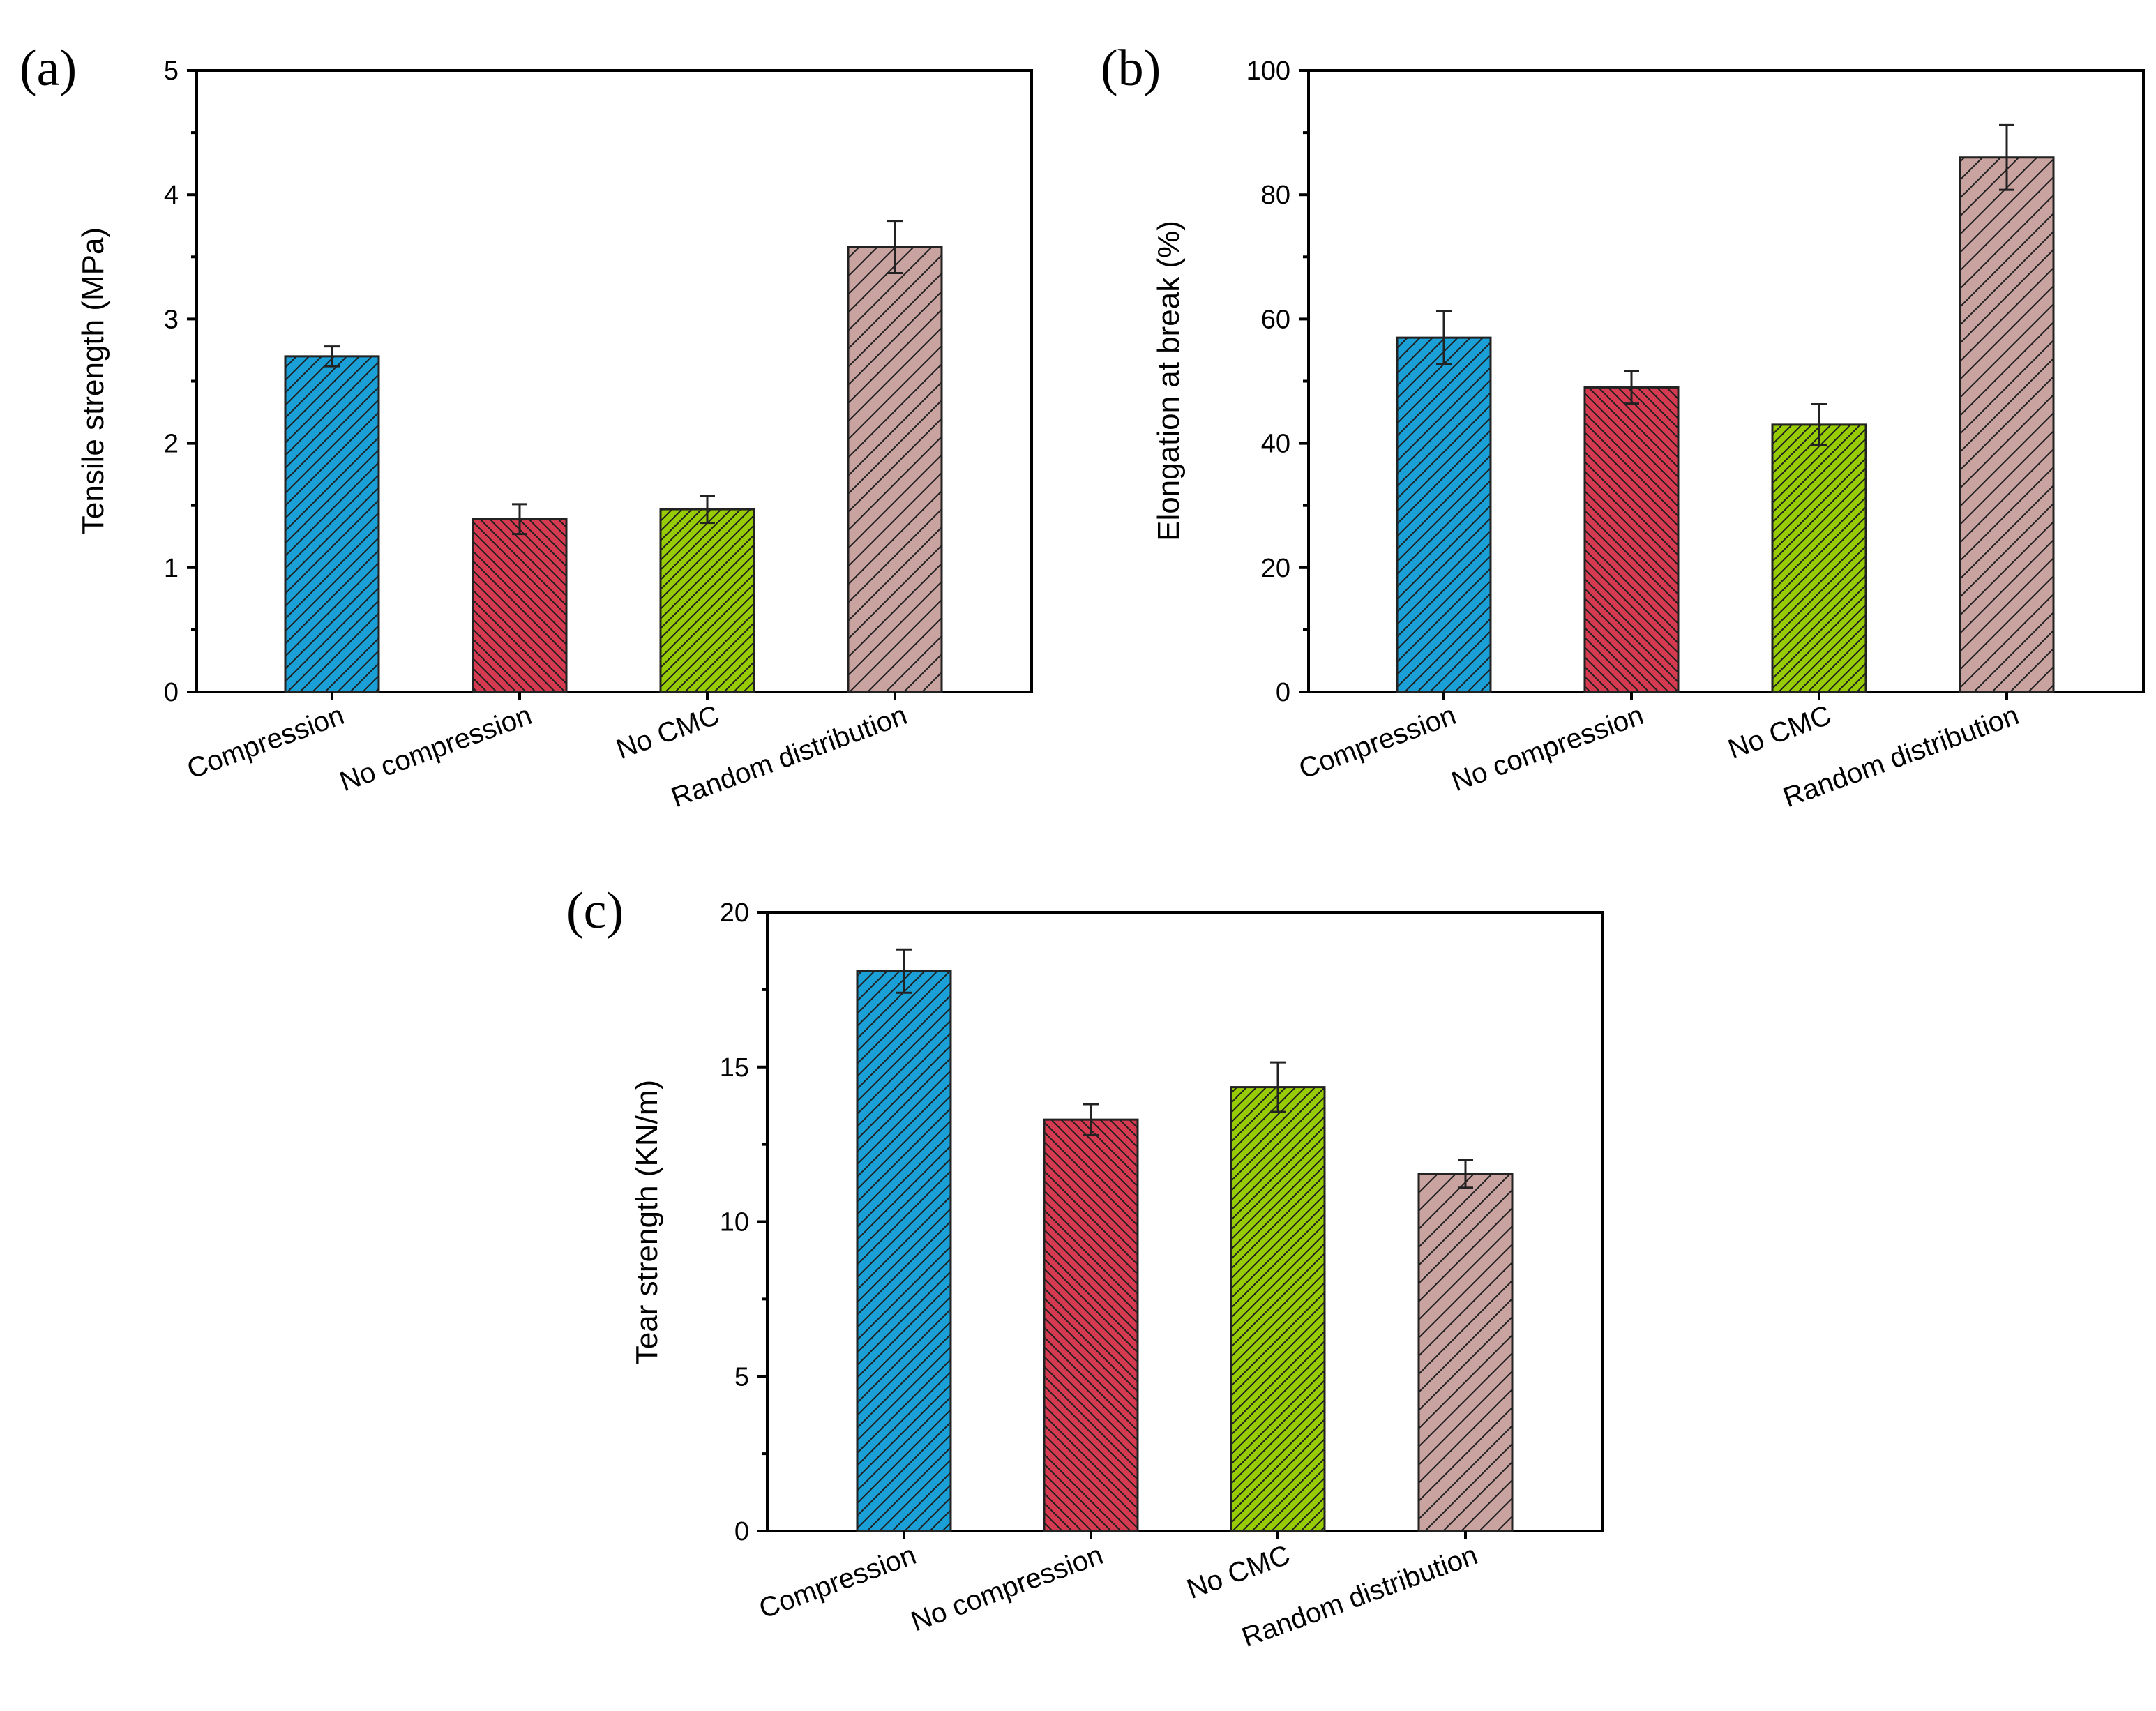 This screenshot has height=1711, width=2156. Describe the element at coordinates (1377, 742) in the screenshot. I see `panel-b-category-label: Compression` at that location.